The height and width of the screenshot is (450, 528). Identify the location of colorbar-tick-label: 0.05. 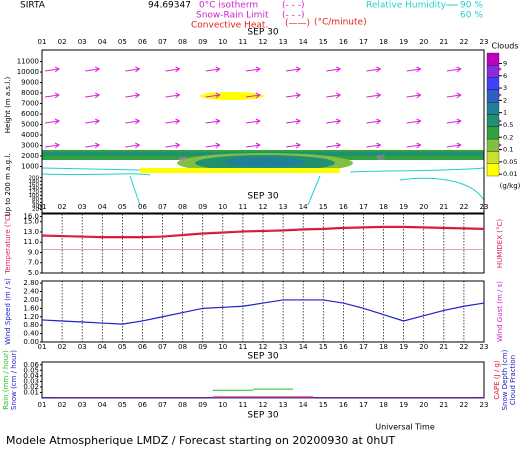
(510, 162).